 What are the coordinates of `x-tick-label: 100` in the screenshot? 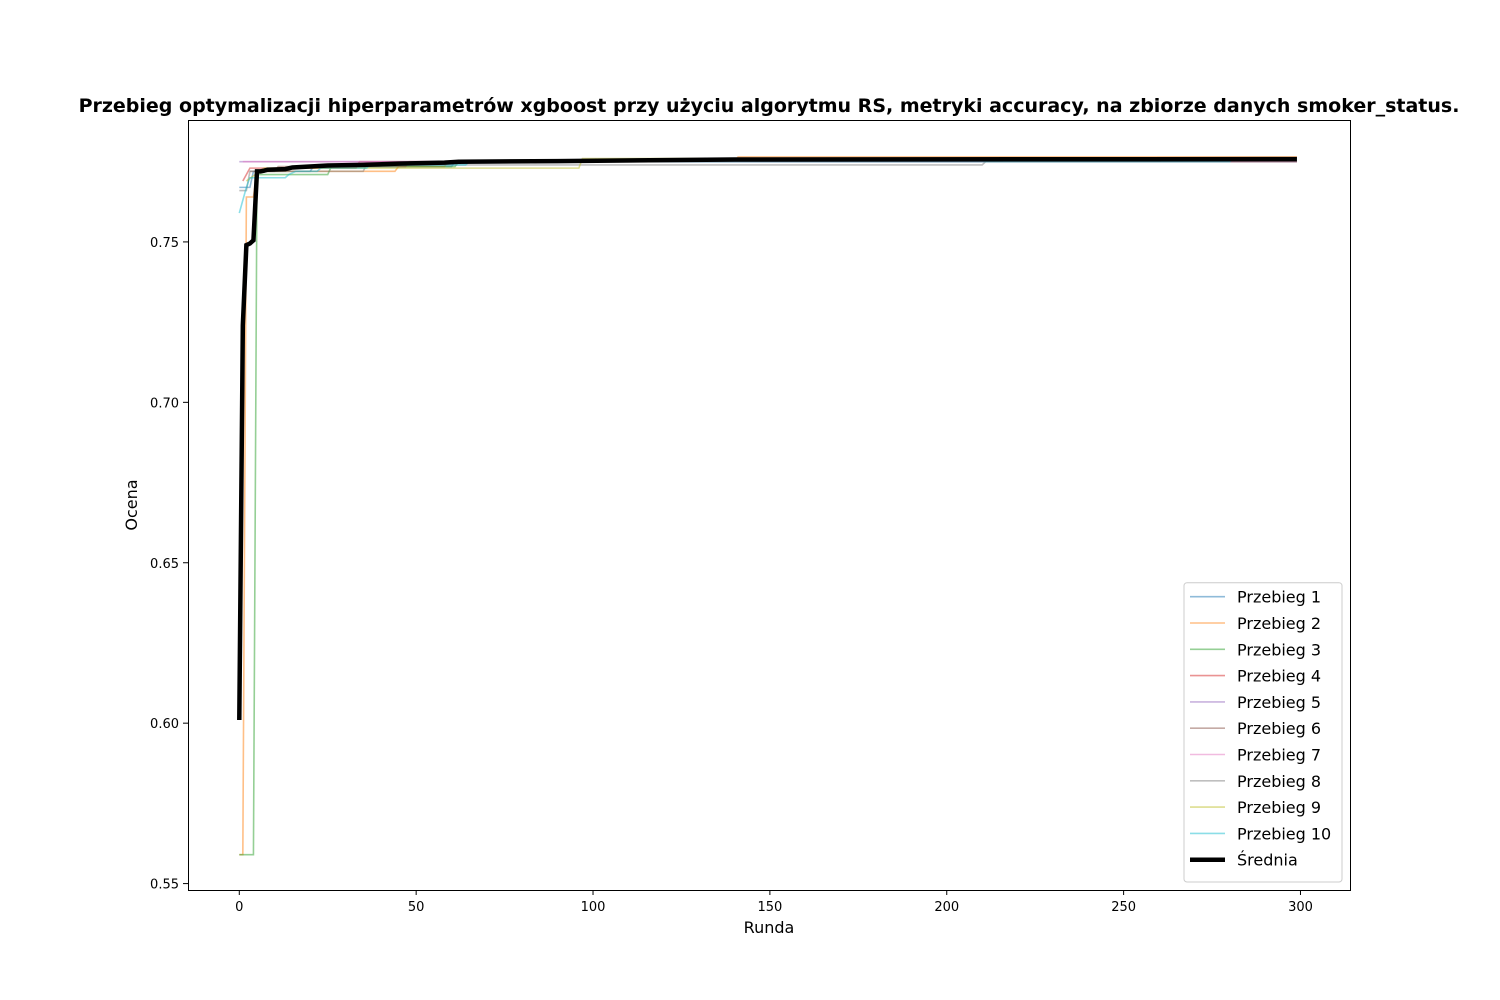 It's located at (593, 907).